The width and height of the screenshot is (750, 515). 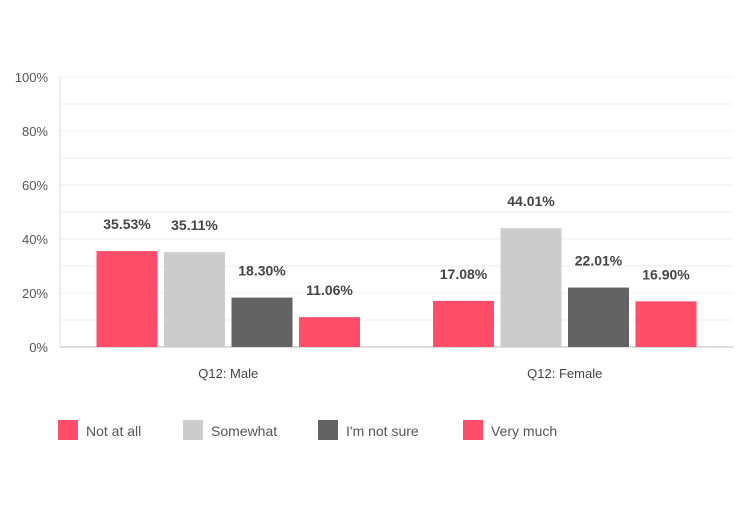 I want to click on legend-label: Very much, so click(x=524, y=431).